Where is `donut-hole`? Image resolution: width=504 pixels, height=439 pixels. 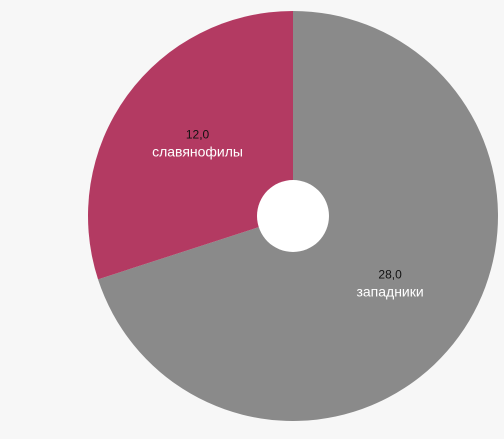 donut-hole is located at coordinates (293, 216).